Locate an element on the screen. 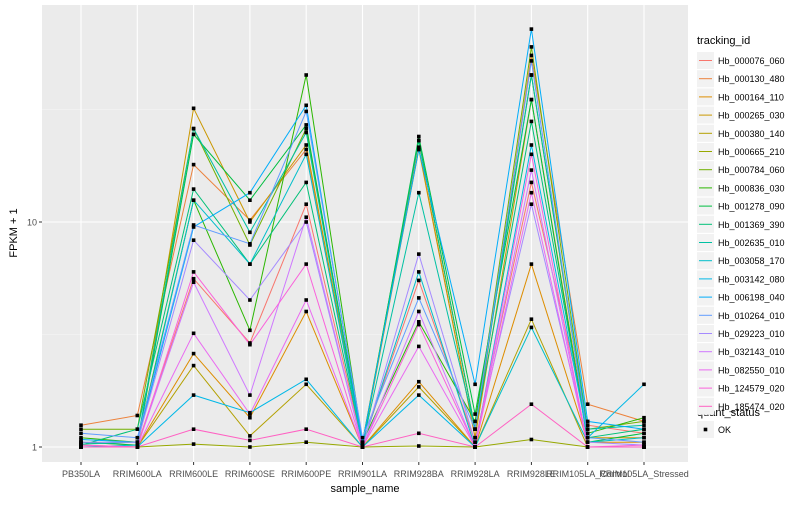 This screenshot has width=800, height=505. legend-label: Hb_000265_030 is located at coordinates (751, 116).